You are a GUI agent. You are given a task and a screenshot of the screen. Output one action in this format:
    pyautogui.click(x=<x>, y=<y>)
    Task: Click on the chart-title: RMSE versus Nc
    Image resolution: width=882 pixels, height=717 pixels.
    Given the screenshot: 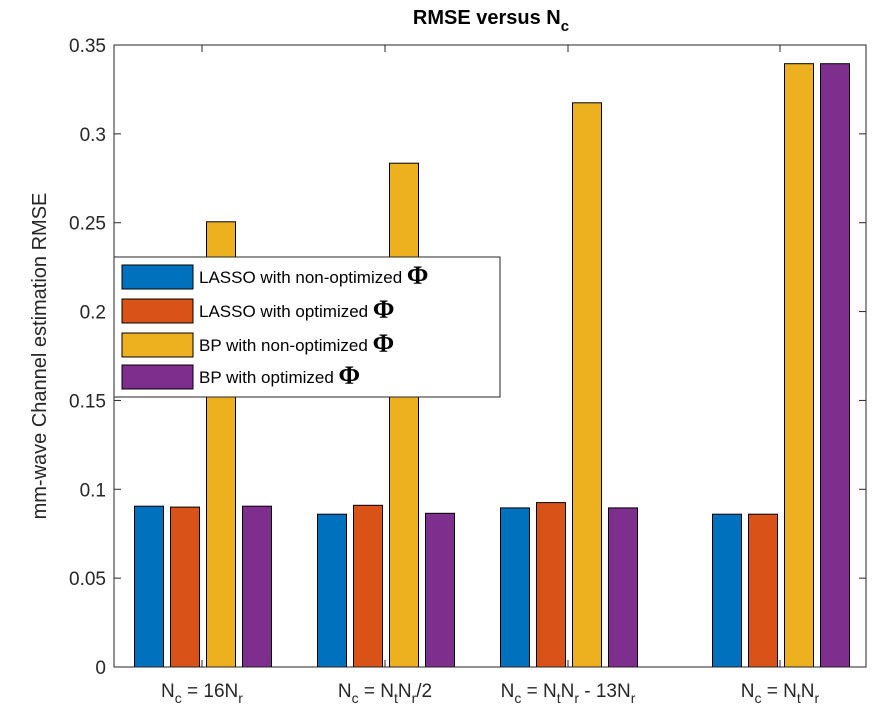 What is the action you would take?
    pyautogui.click(x=491, y=21)
    